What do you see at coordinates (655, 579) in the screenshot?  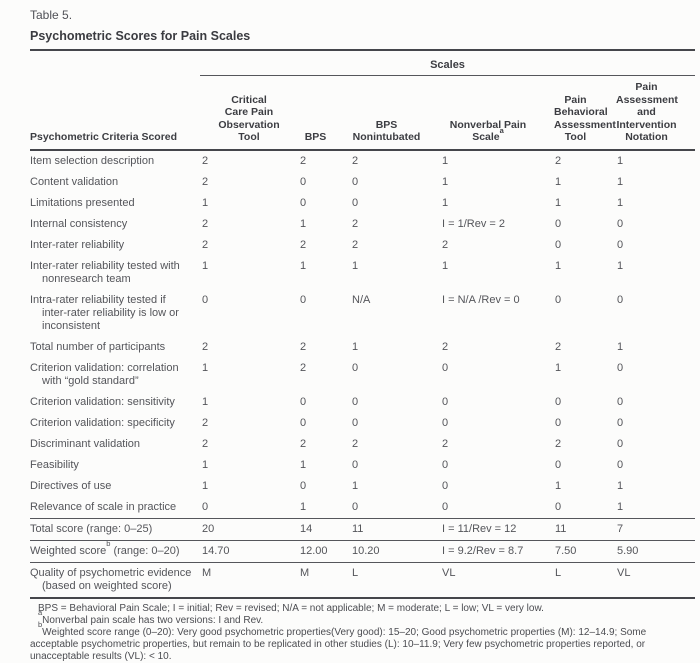 I see `score-cell: VL` at bounding box center [655, 579].